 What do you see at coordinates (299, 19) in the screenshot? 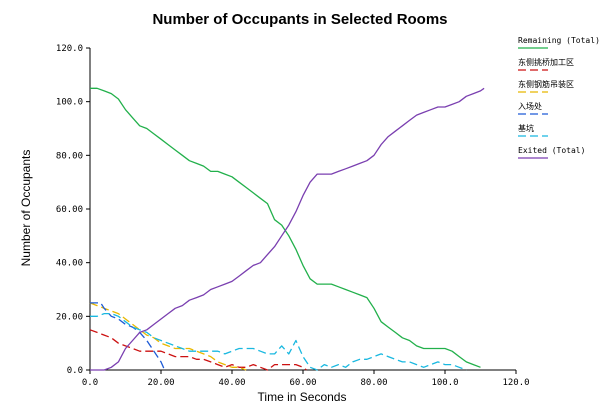
I see `chart-title: Number of Occupants in Selected Rooms` at bounding box center [299, 19].